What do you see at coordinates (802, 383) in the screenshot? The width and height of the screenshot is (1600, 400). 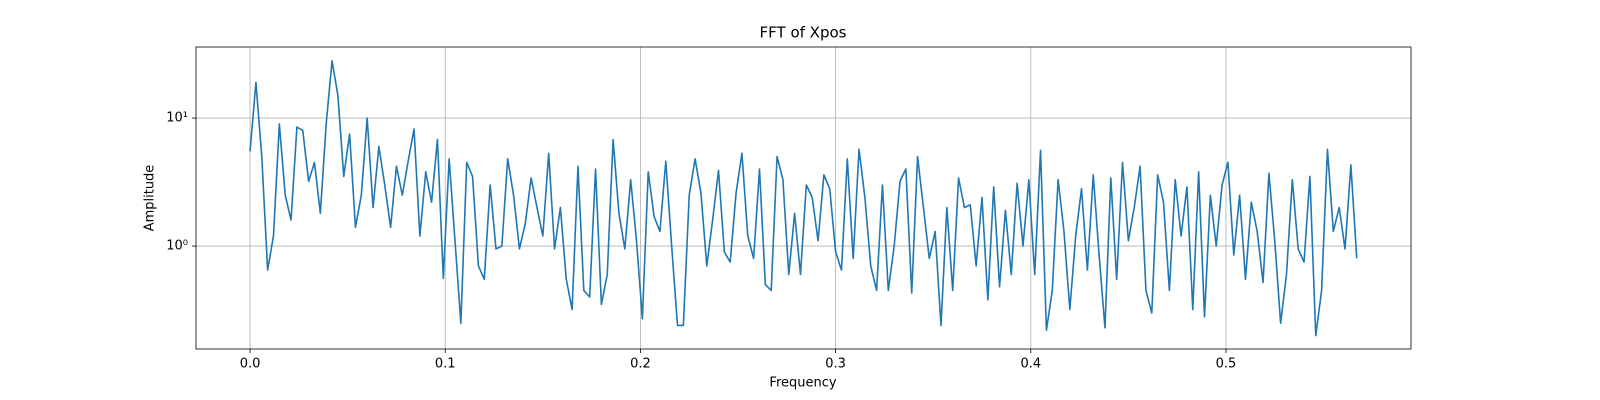 I see `x-axis-label: Frequency` at bounding box center [802, 383].